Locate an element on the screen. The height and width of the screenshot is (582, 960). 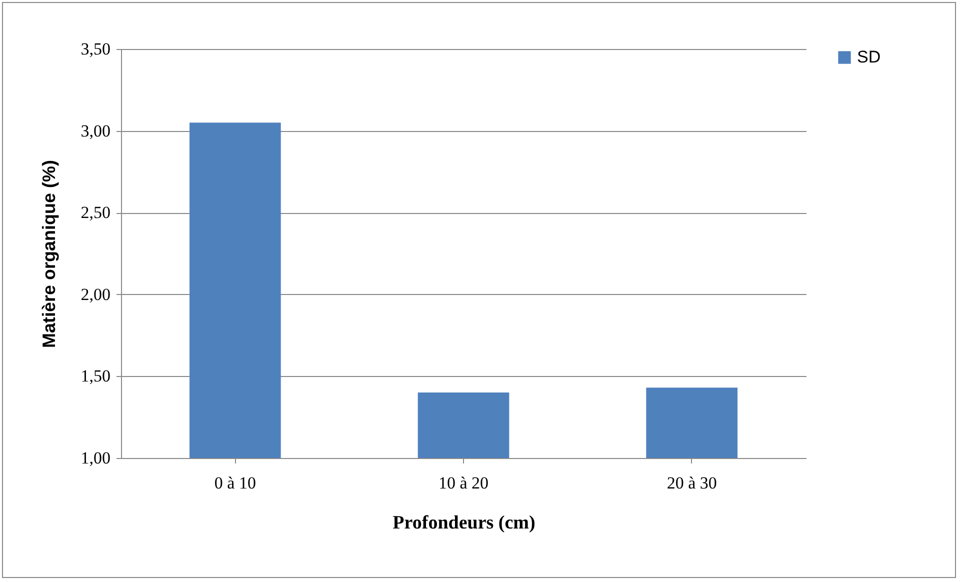
y-axis-title: Matière organique (%) is located at coordinates (48, 254).